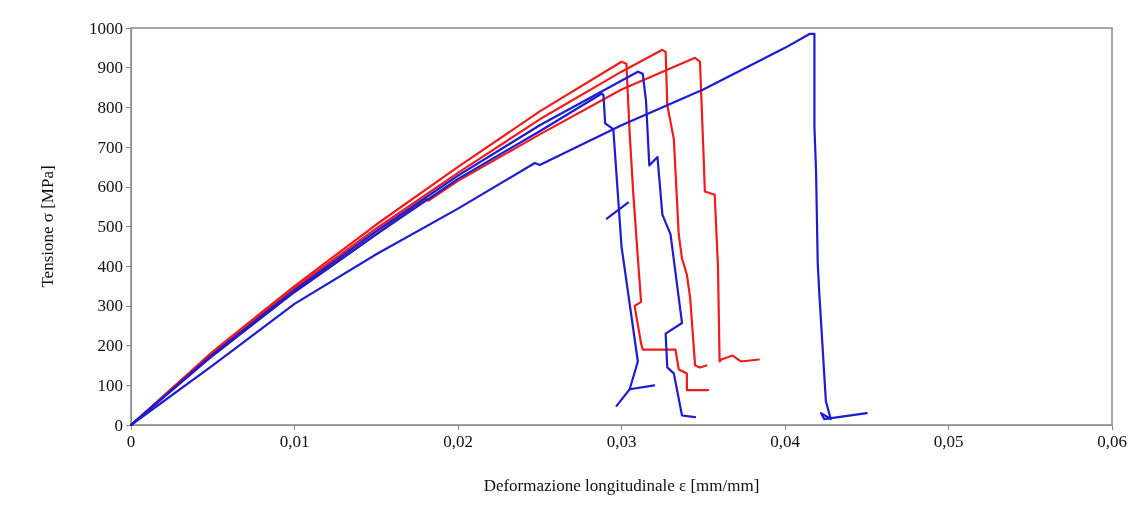  What do you see at coordinates (785, 441) in the screenshot?
I see `x-tick-label: 0,04` at bounding box center [785, 441].